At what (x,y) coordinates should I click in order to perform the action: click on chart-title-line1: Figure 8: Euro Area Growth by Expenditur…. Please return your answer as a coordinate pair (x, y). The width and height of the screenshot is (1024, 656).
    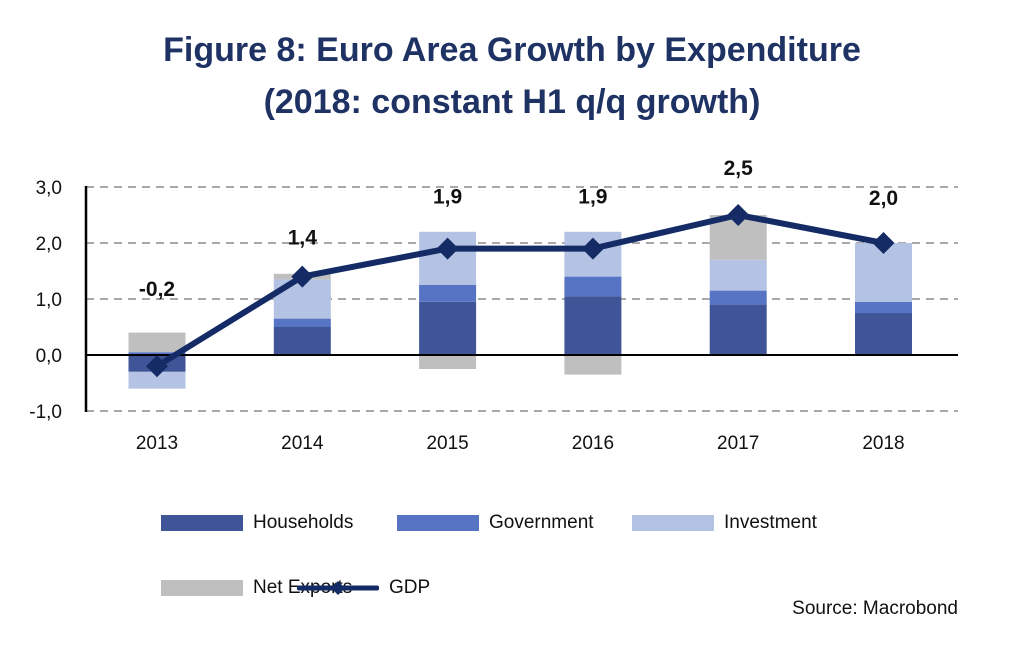
    Looking at the image, I should click on (512, 50).